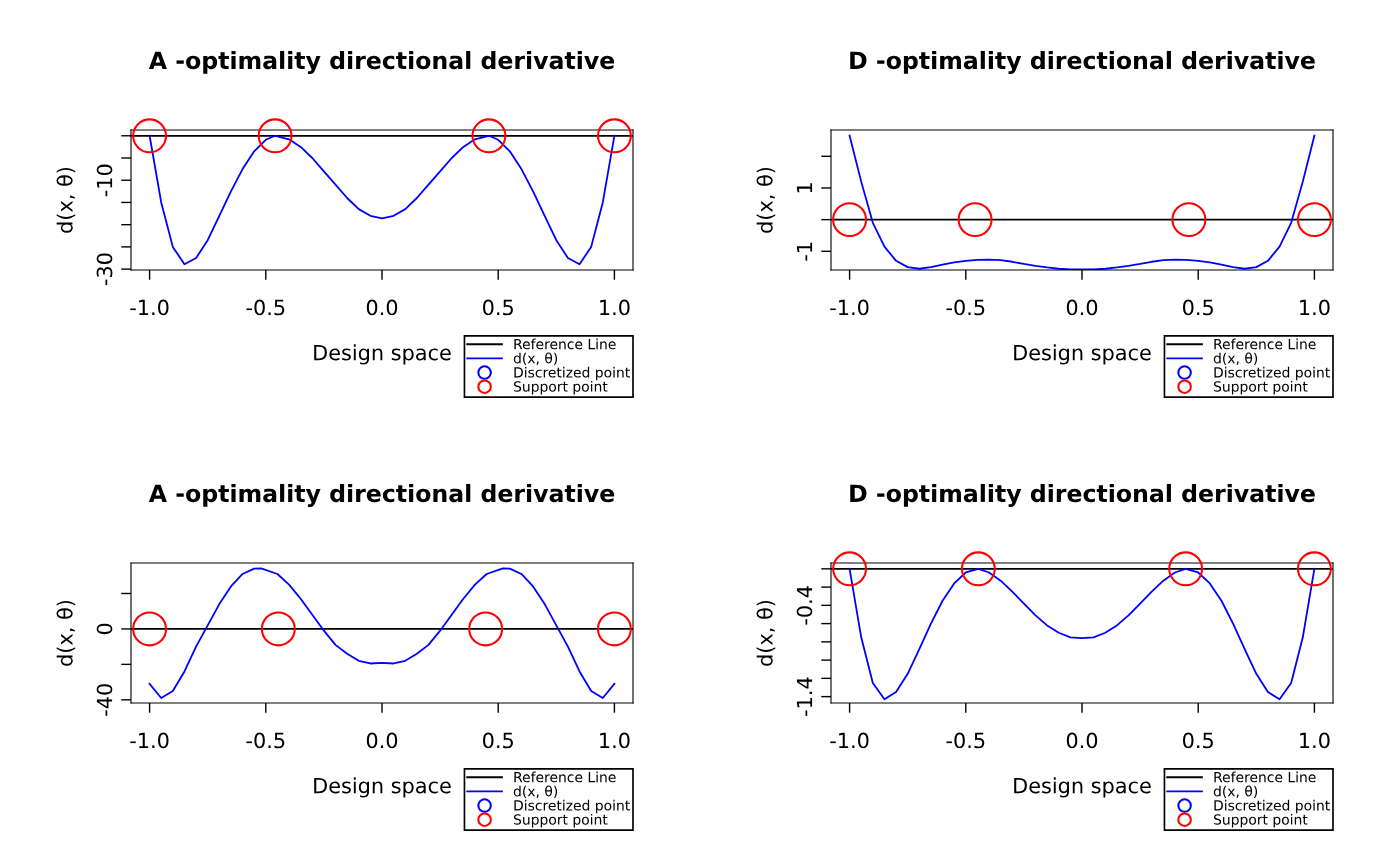  Describe the element at coordinates (804, 696) in the screenshot. I see `y-tick-label: -1.4` at that location.